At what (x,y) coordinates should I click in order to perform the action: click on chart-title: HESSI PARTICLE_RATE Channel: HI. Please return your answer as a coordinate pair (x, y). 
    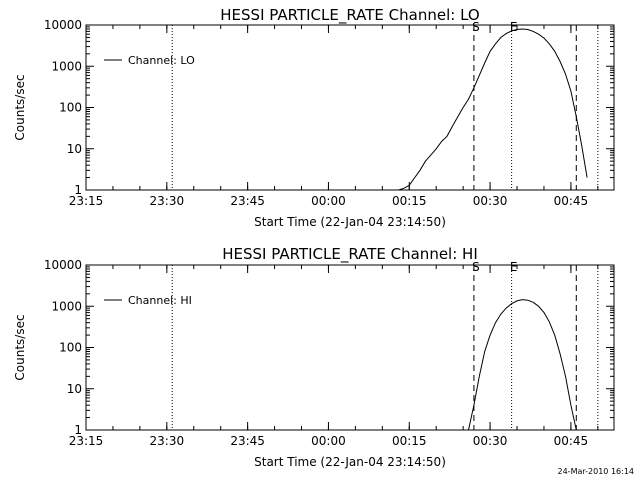
    Looking at the image, I should click on (350, 254).